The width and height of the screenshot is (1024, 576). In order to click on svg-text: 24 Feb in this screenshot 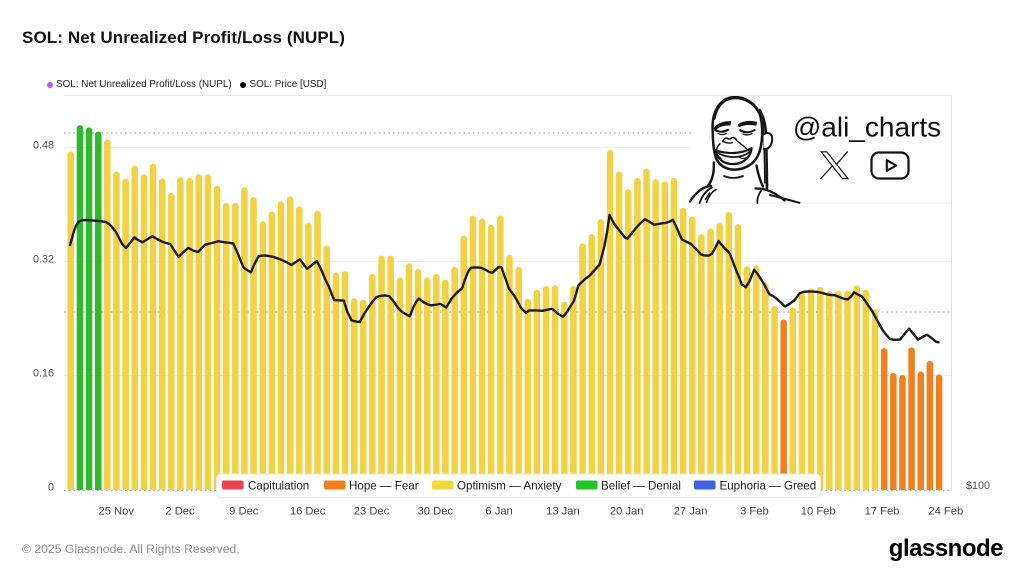, I will do `click(945, 512)`.